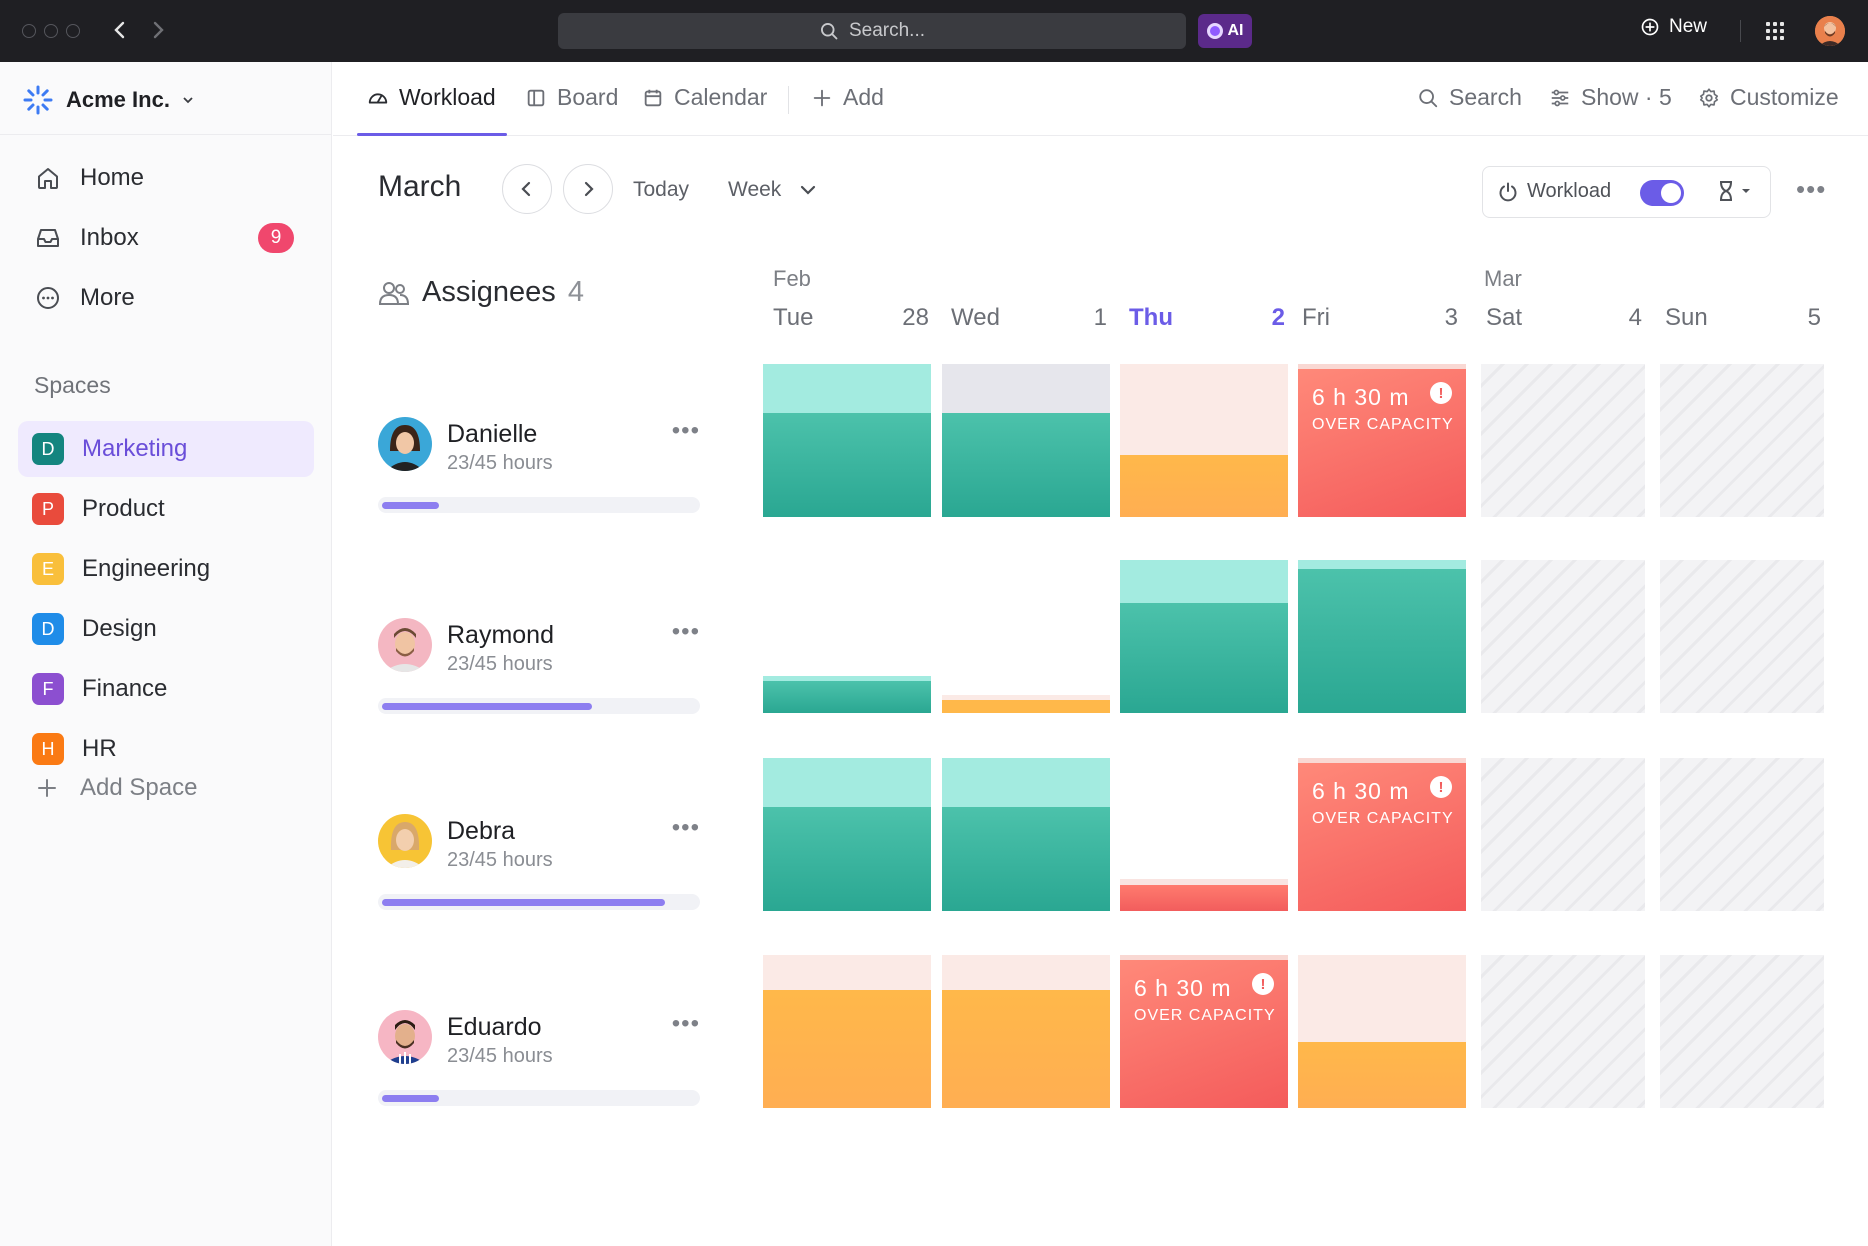  What do you see at coordinates (661, 189) in the screenshot?
I see `today-button: Today` at bounding box center [661, 189].